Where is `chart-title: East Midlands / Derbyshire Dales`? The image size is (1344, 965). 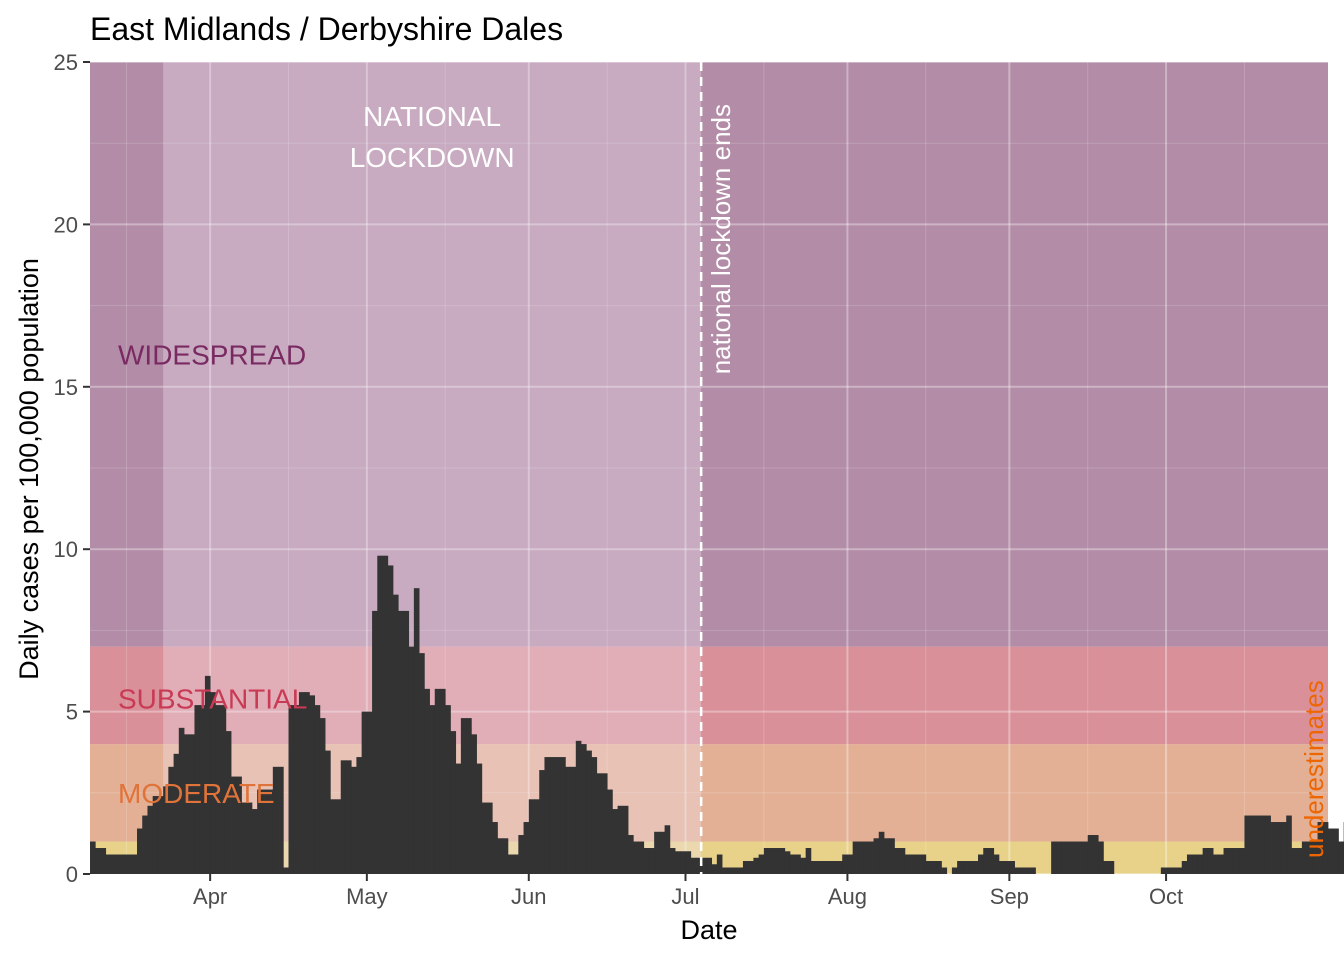
chart-title: East Midlands / Derbyshire Dales is located at coordinates (326, 29).